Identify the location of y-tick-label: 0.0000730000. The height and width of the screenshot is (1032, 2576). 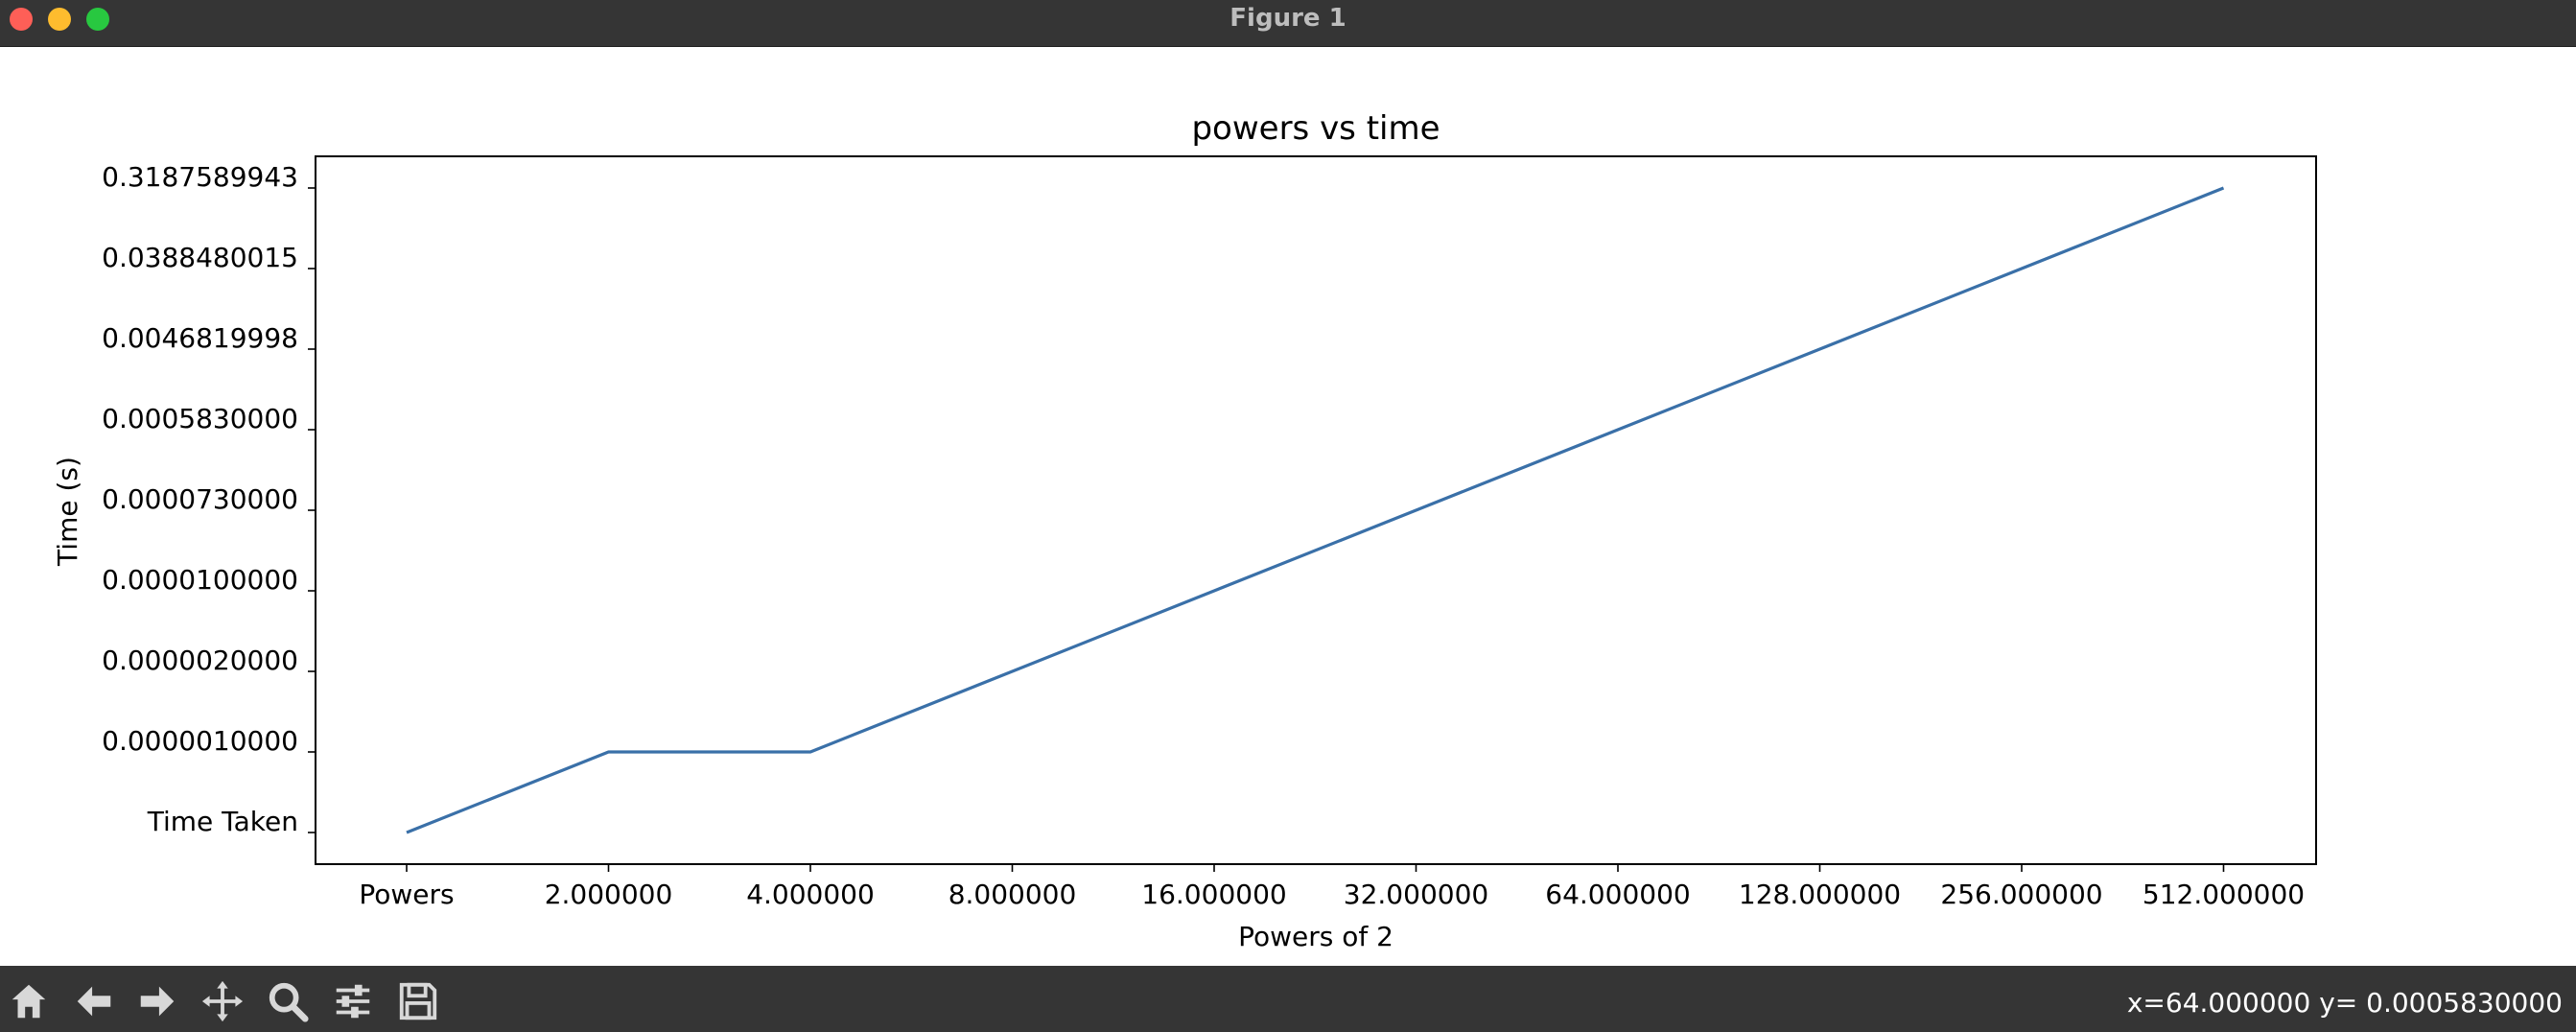
(200, 499).